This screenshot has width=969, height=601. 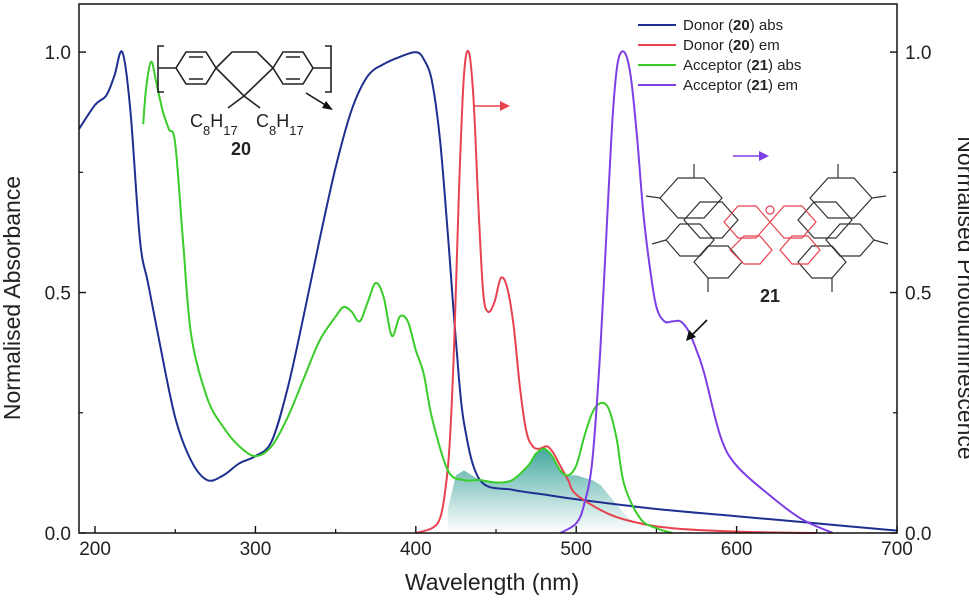 I want to click on arrow-black-molecule, so click(x=697, y=330).